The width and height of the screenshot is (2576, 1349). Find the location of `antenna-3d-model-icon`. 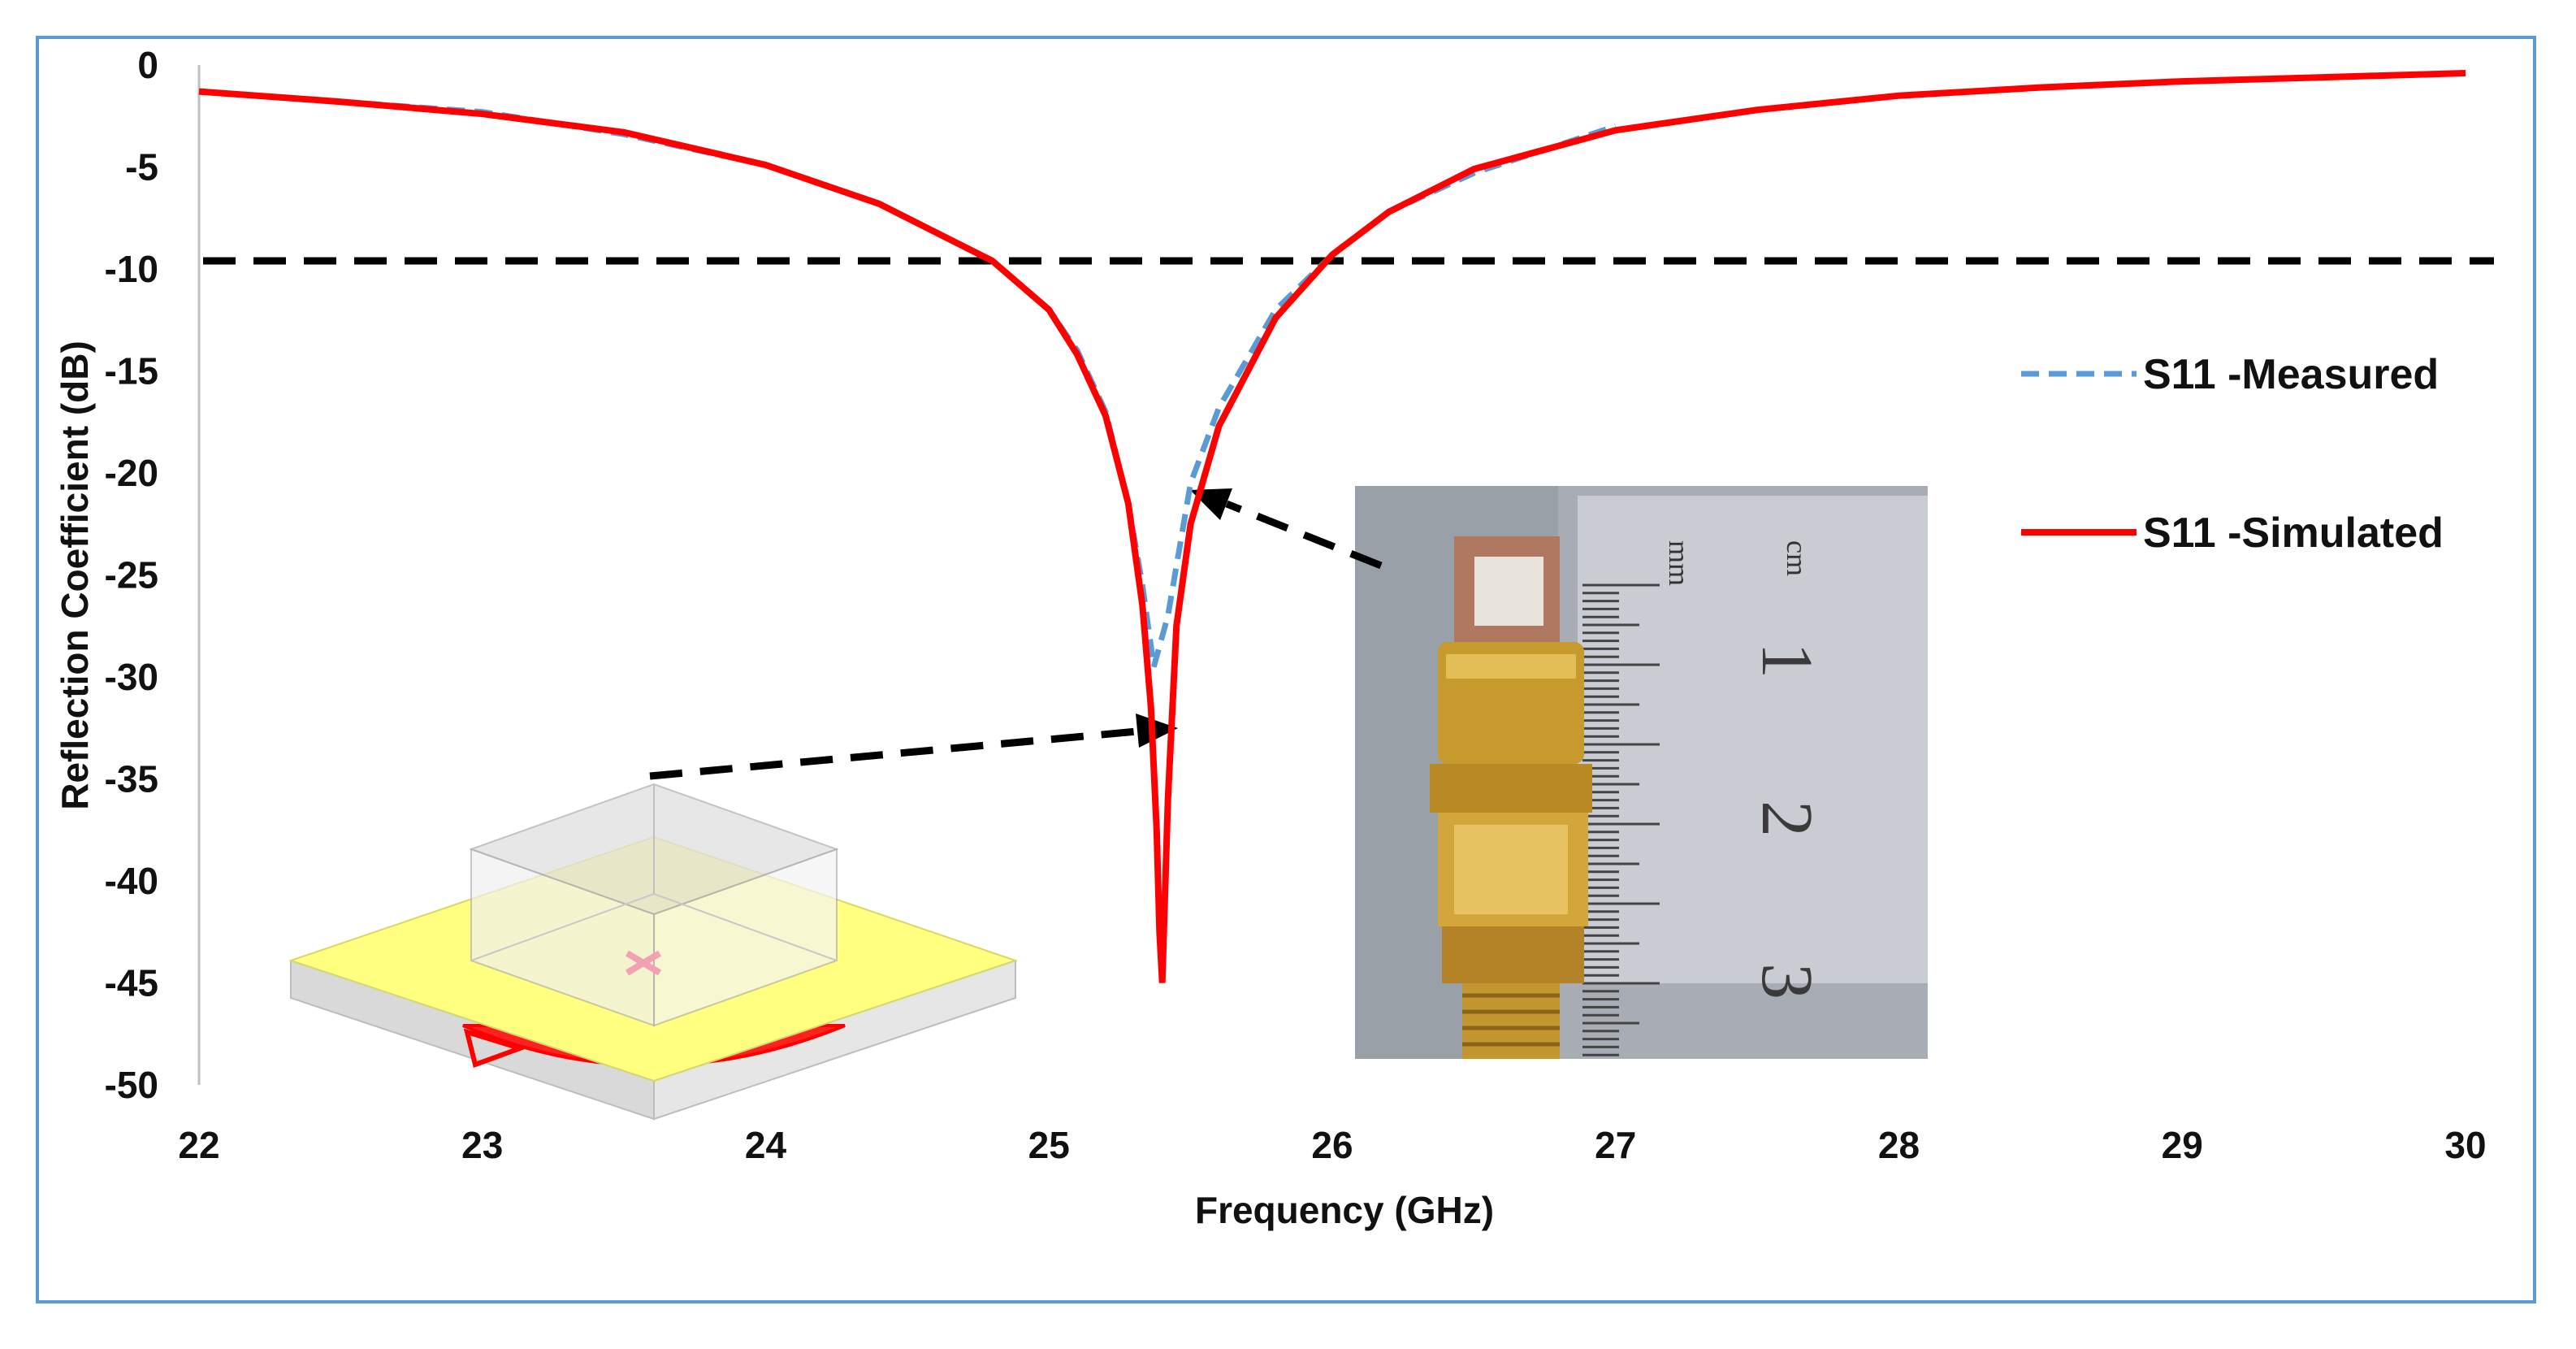

antenna-3d-model-icon is located at coordinates (653, 952).